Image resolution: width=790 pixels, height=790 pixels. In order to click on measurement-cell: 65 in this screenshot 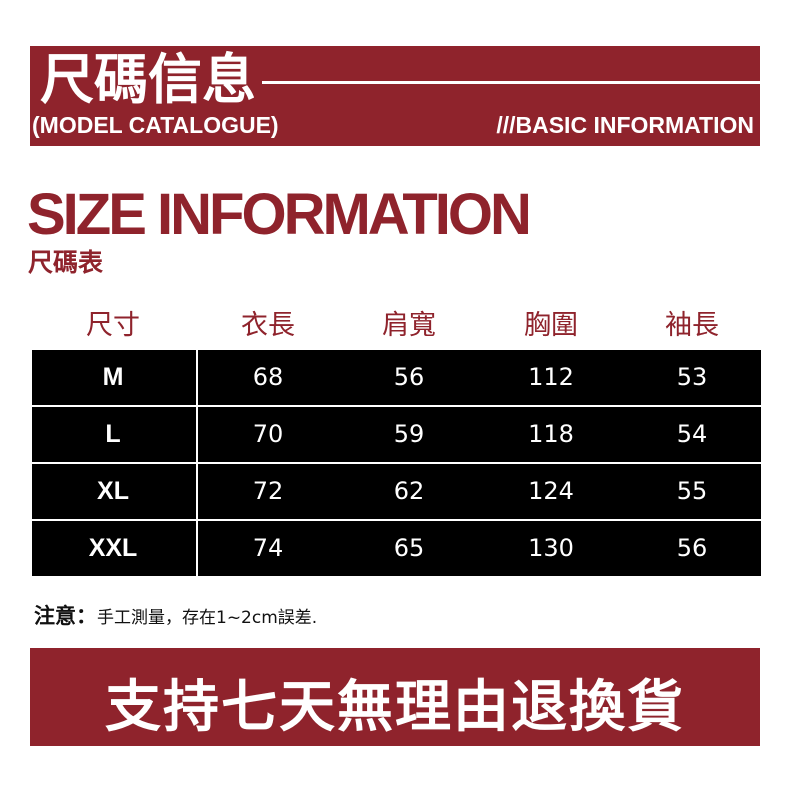, I will do `click(409, 548)`.